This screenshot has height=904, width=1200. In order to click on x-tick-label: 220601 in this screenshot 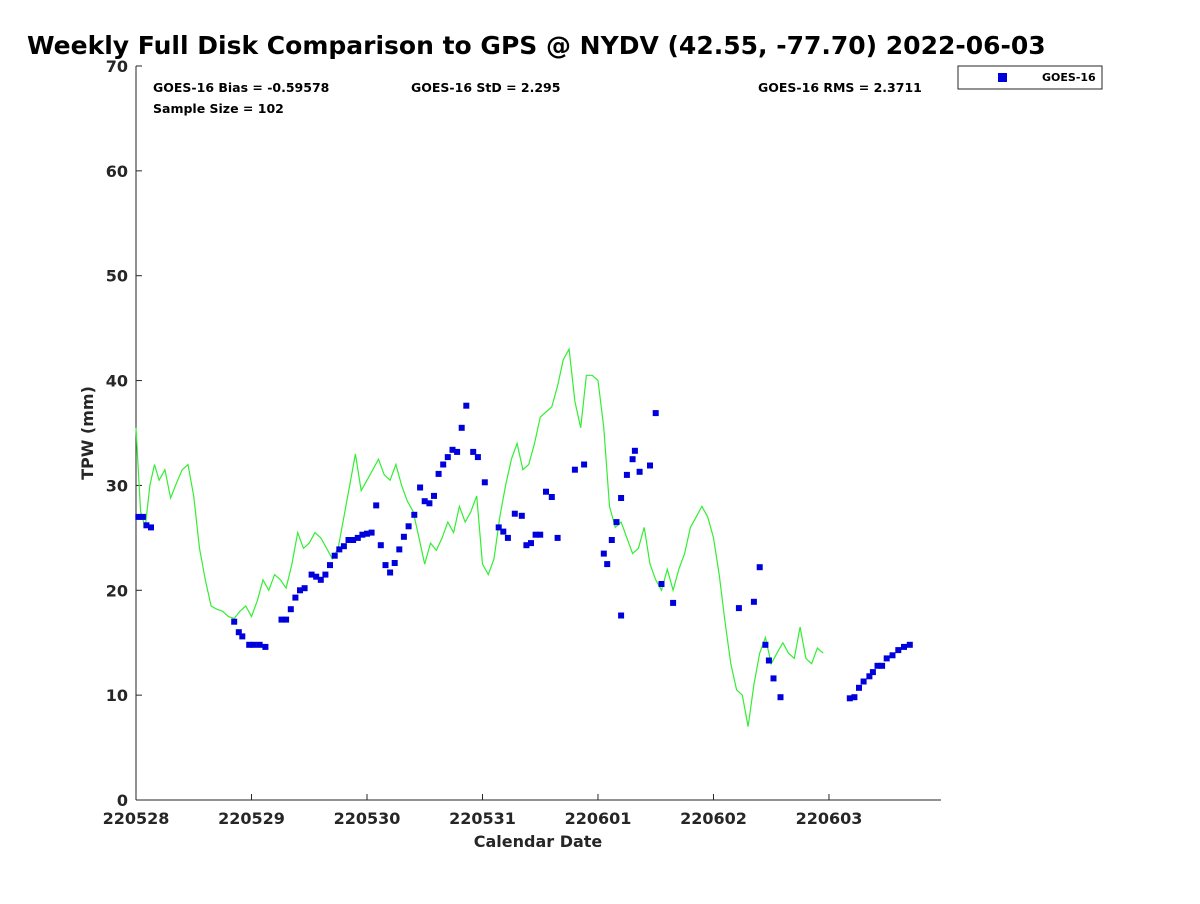, I will do `click(598, 818)`.